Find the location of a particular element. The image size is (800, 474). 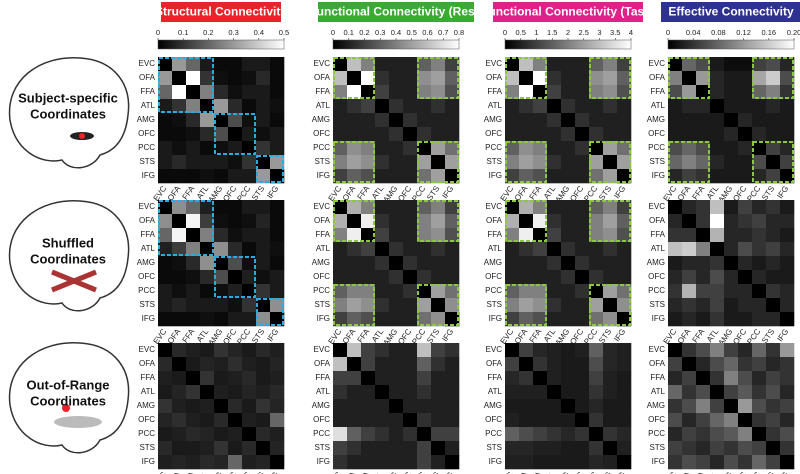

heatmap is located at coordinates (731, 120).